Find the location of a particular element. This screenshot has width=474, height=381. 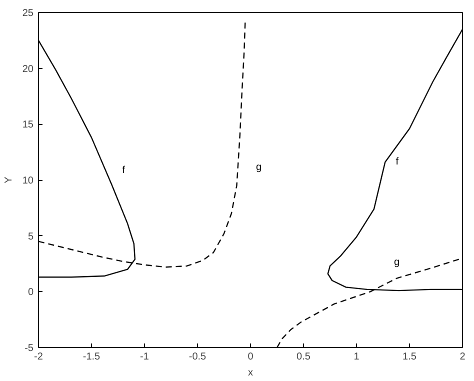

x-tick-label: -1.5 is located at coordinates (91, 357).